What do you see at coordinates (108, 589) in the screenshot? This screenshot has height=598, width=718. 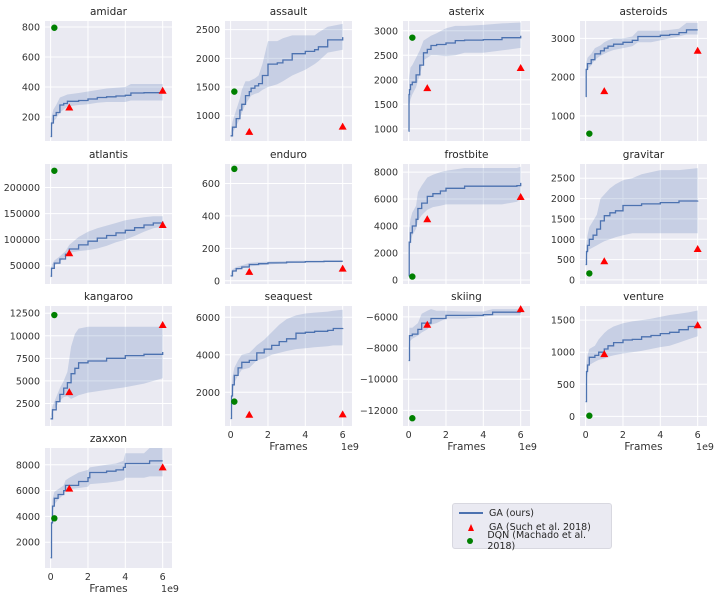 I see `x-axis-label: Frames` at bounding box center [108, 589].